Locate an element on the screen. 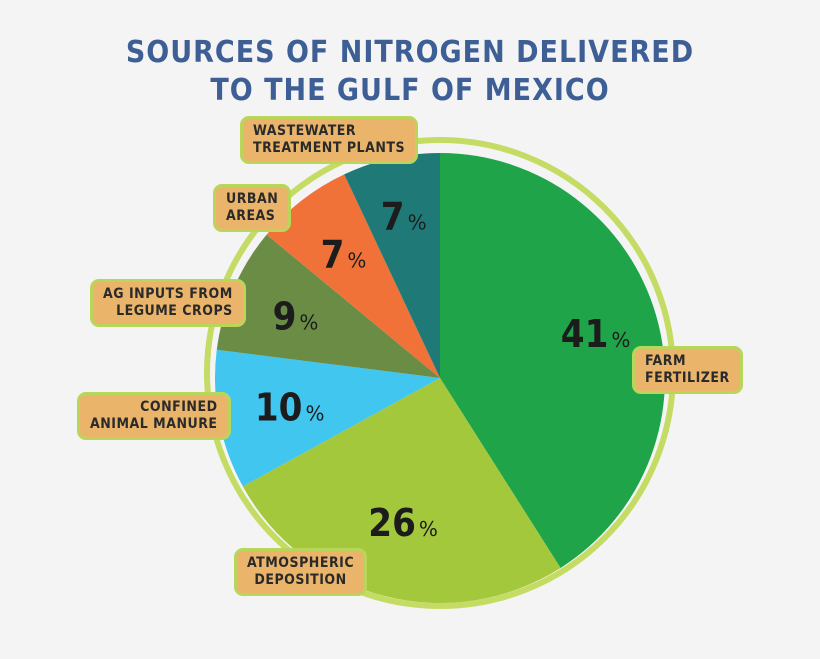 The width and height of the screenshot is (820, 659). pie-slice-value-1: 41% is located at coordinates (596, 334).